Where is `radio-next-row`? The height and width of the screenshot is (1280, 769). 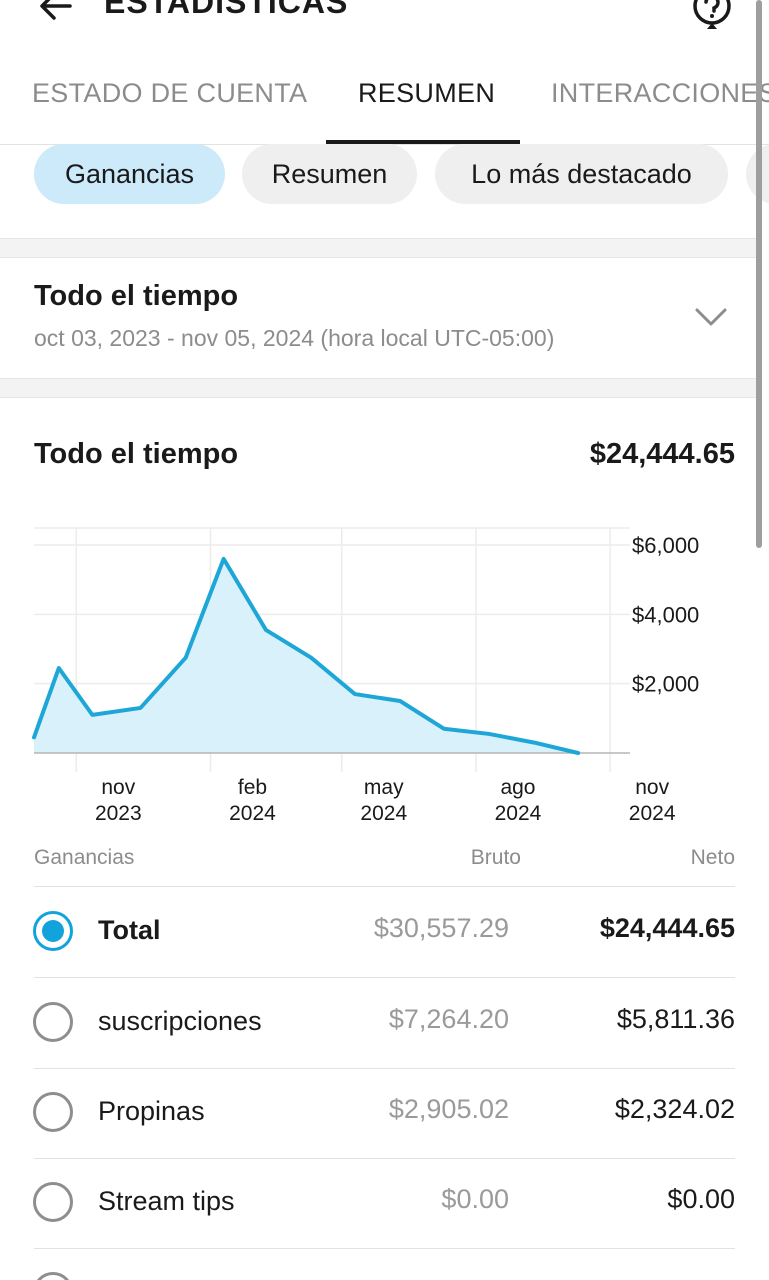 radio-next-row is located at coordinates (53, 1276).